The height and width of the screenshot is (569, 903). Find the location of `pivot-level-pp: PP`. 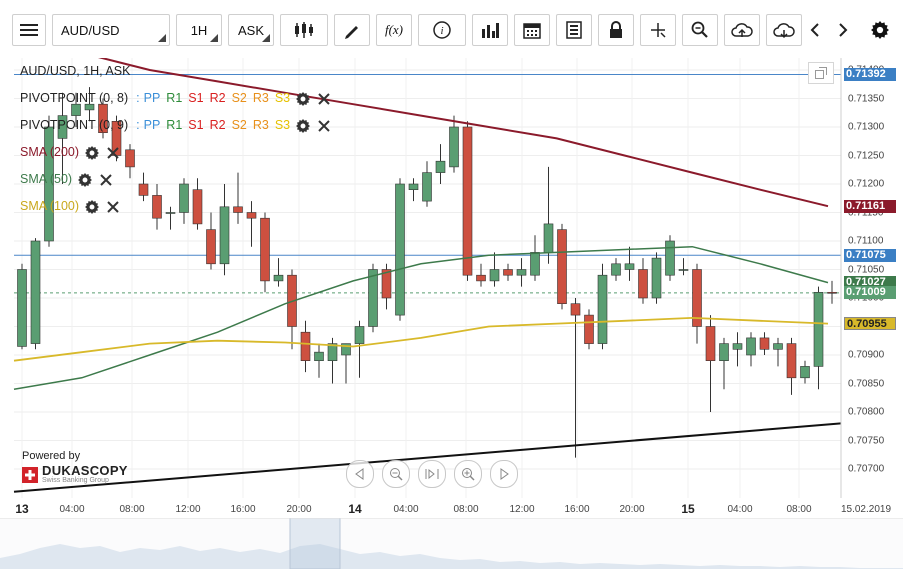

pivot-level-pp: PP is located at coordinates (152, 98).